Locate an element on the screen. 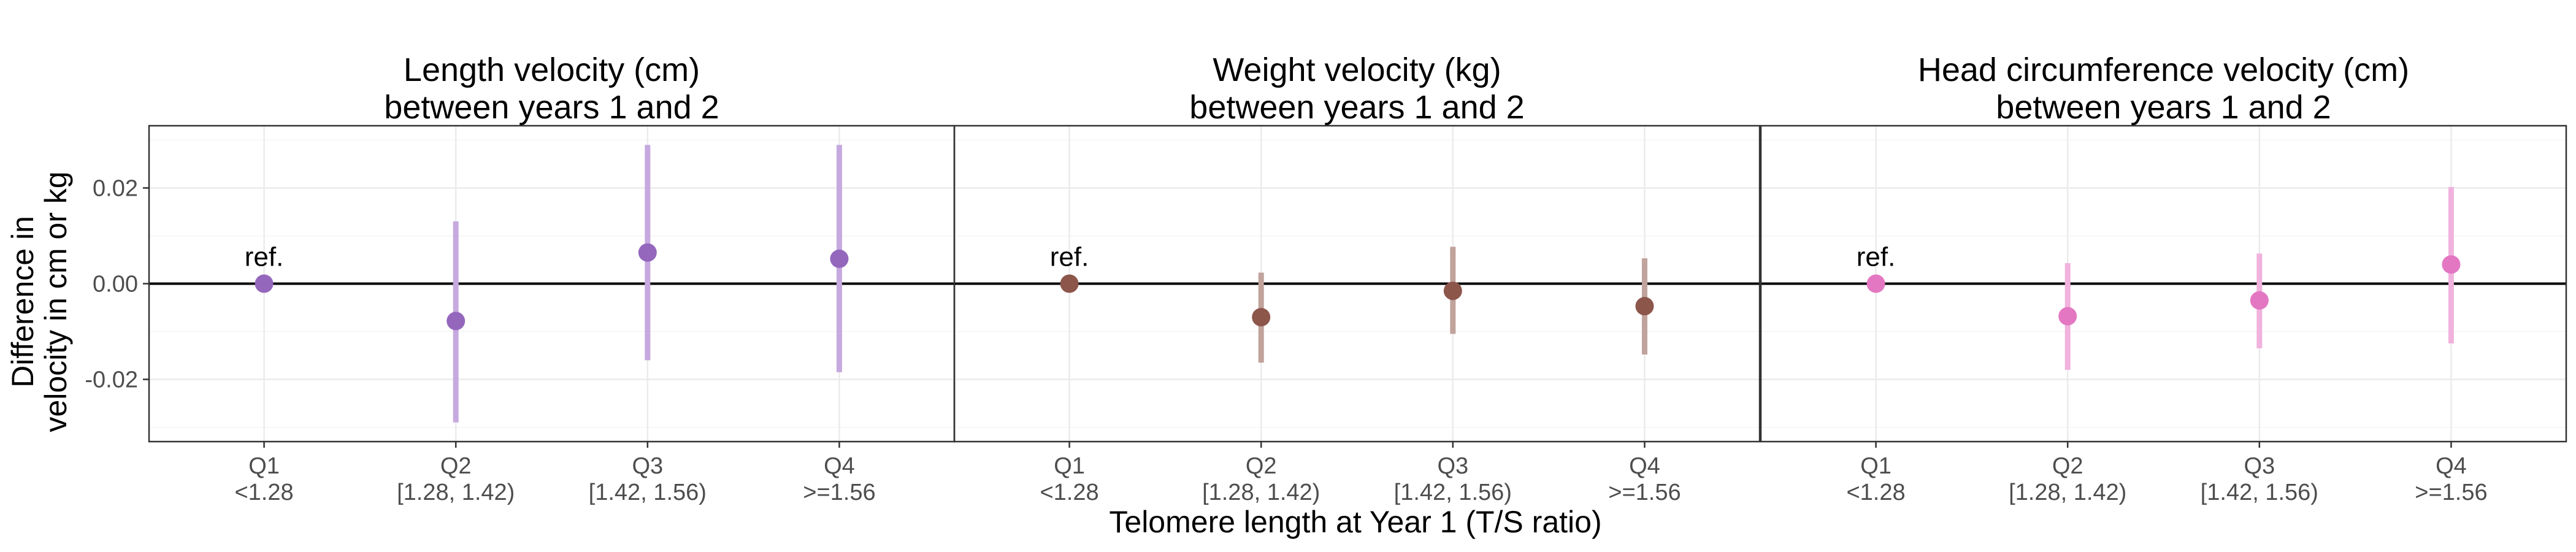 This screenshot has height=552, width=2576. x-axis-title: Telomere length at Year 1 (T/S ratio) is located at coordinates (1355, 522).